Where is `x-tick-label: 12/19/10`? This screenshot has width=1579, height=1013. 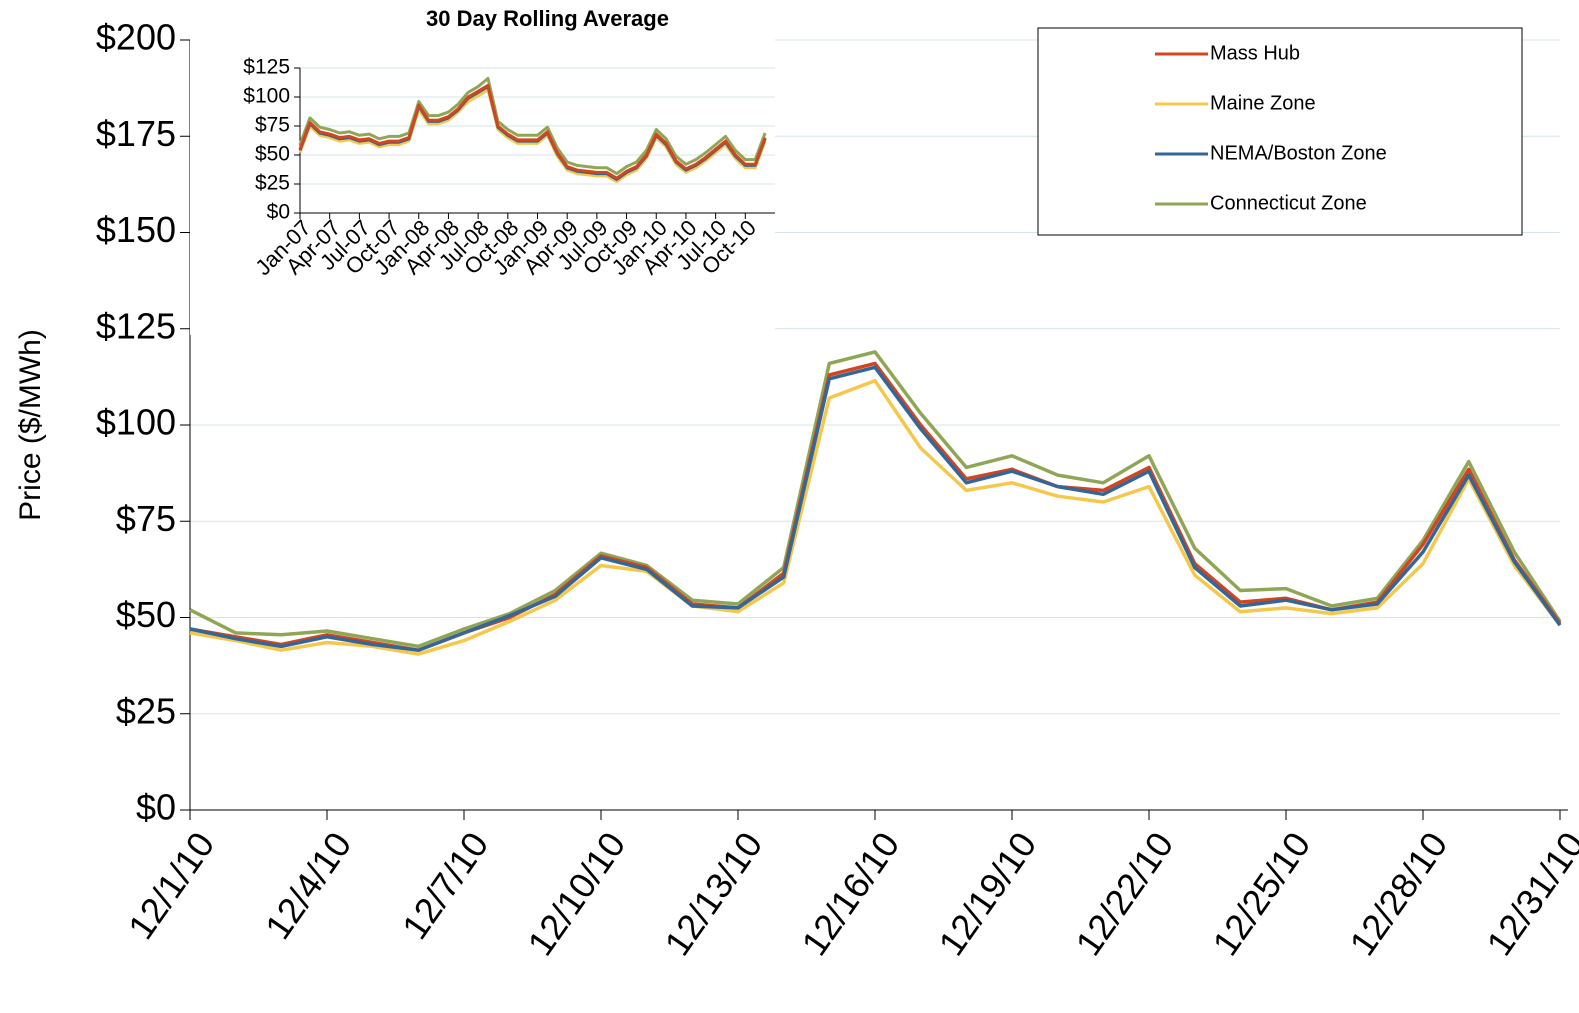 x-tick-label: 12/19/10 is located at coordinates (987, 894).